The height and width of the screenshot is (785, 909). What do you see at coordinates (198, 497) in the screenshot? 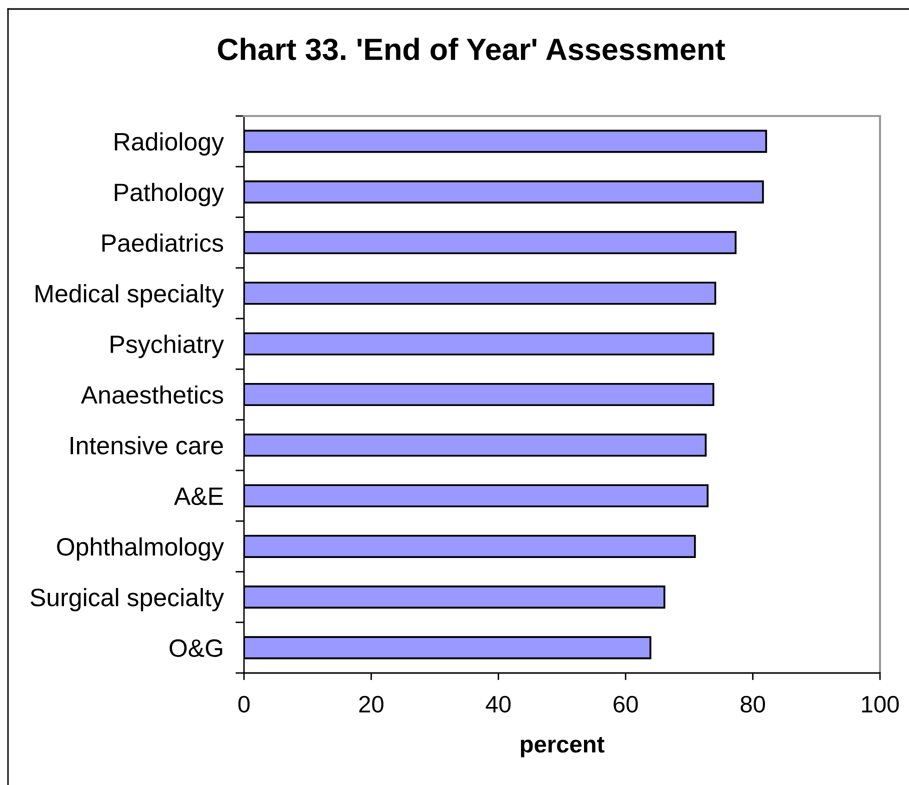
I see `y-tick-label: A&E` at bounding box center [198, 497].